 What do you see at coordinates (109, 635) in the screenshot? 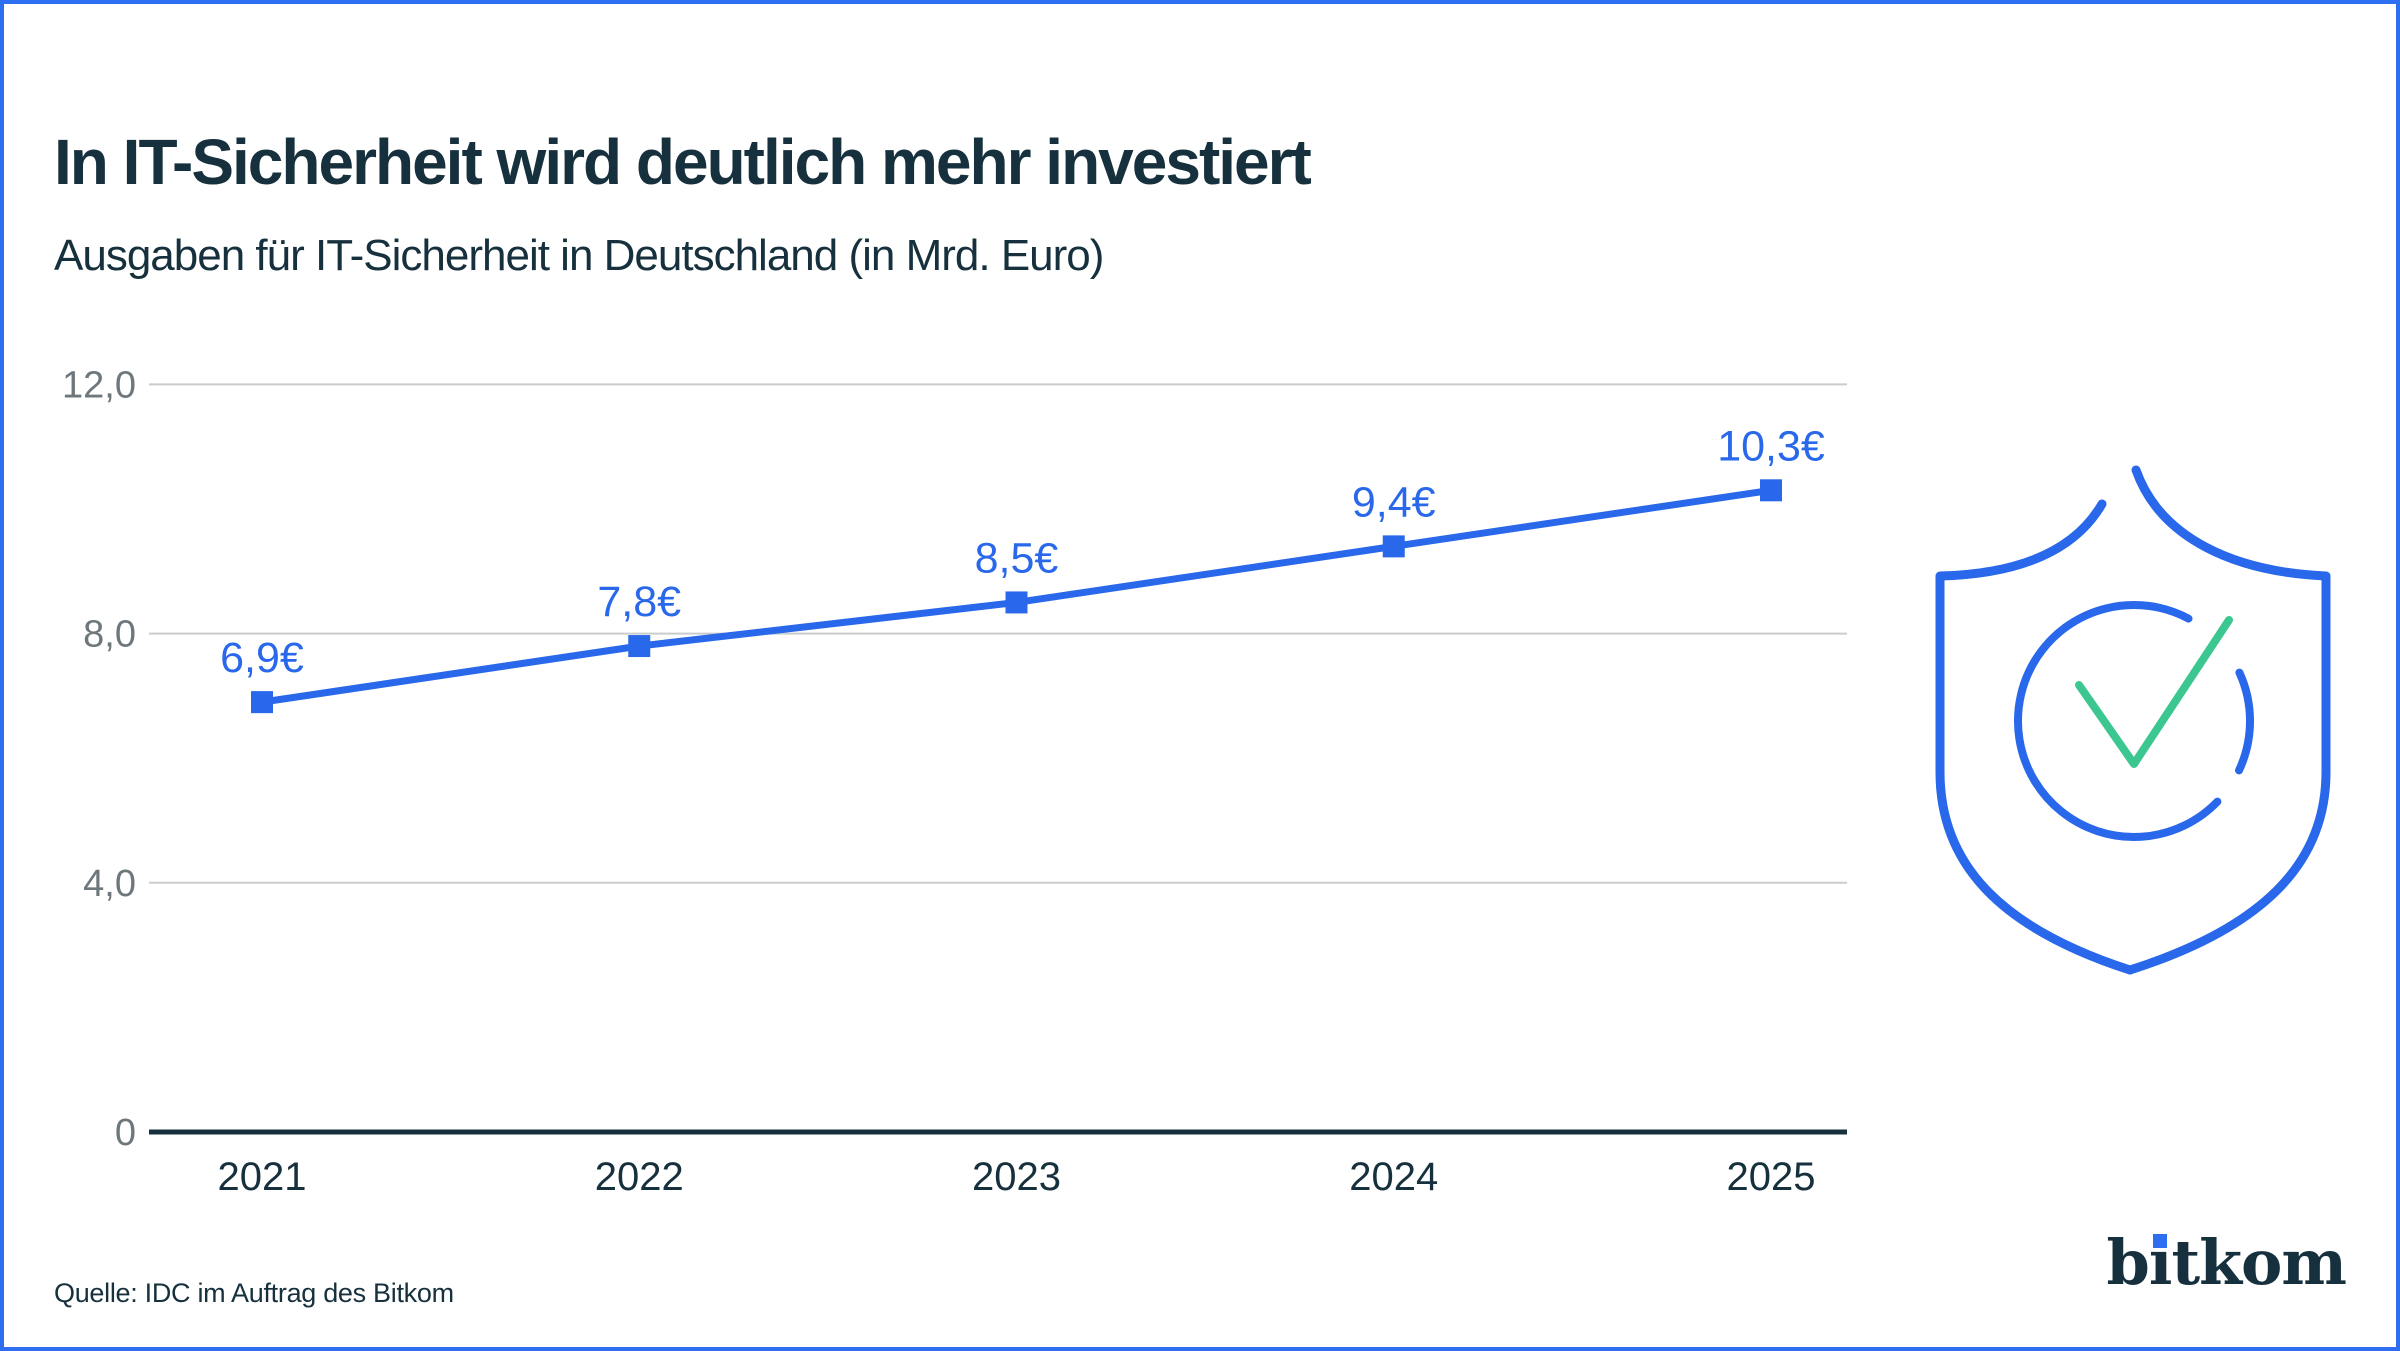
I see `y-tick-label: 8,0` at bounding box center [109, 635].